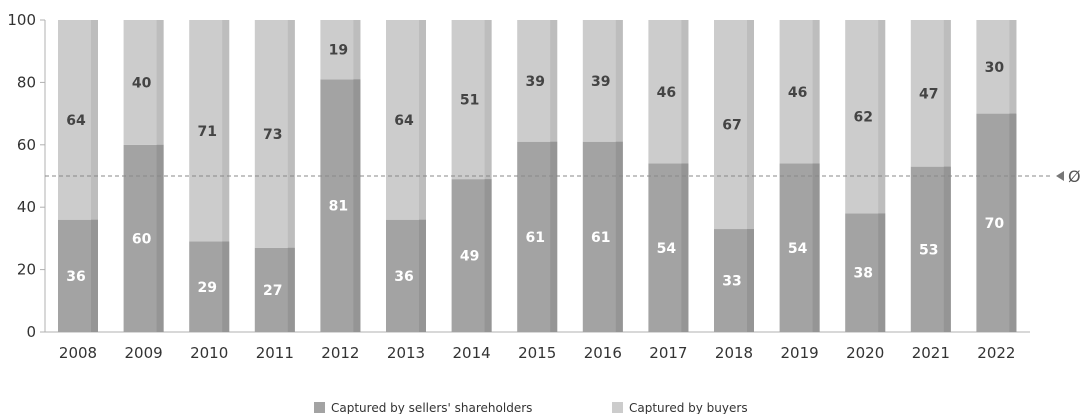 Image resolution: width=1081 pixels, height=418 pixels. Describe the element at coordinates (26, 82) in the screenshot. I see `y-tick-label: 80` at that location.